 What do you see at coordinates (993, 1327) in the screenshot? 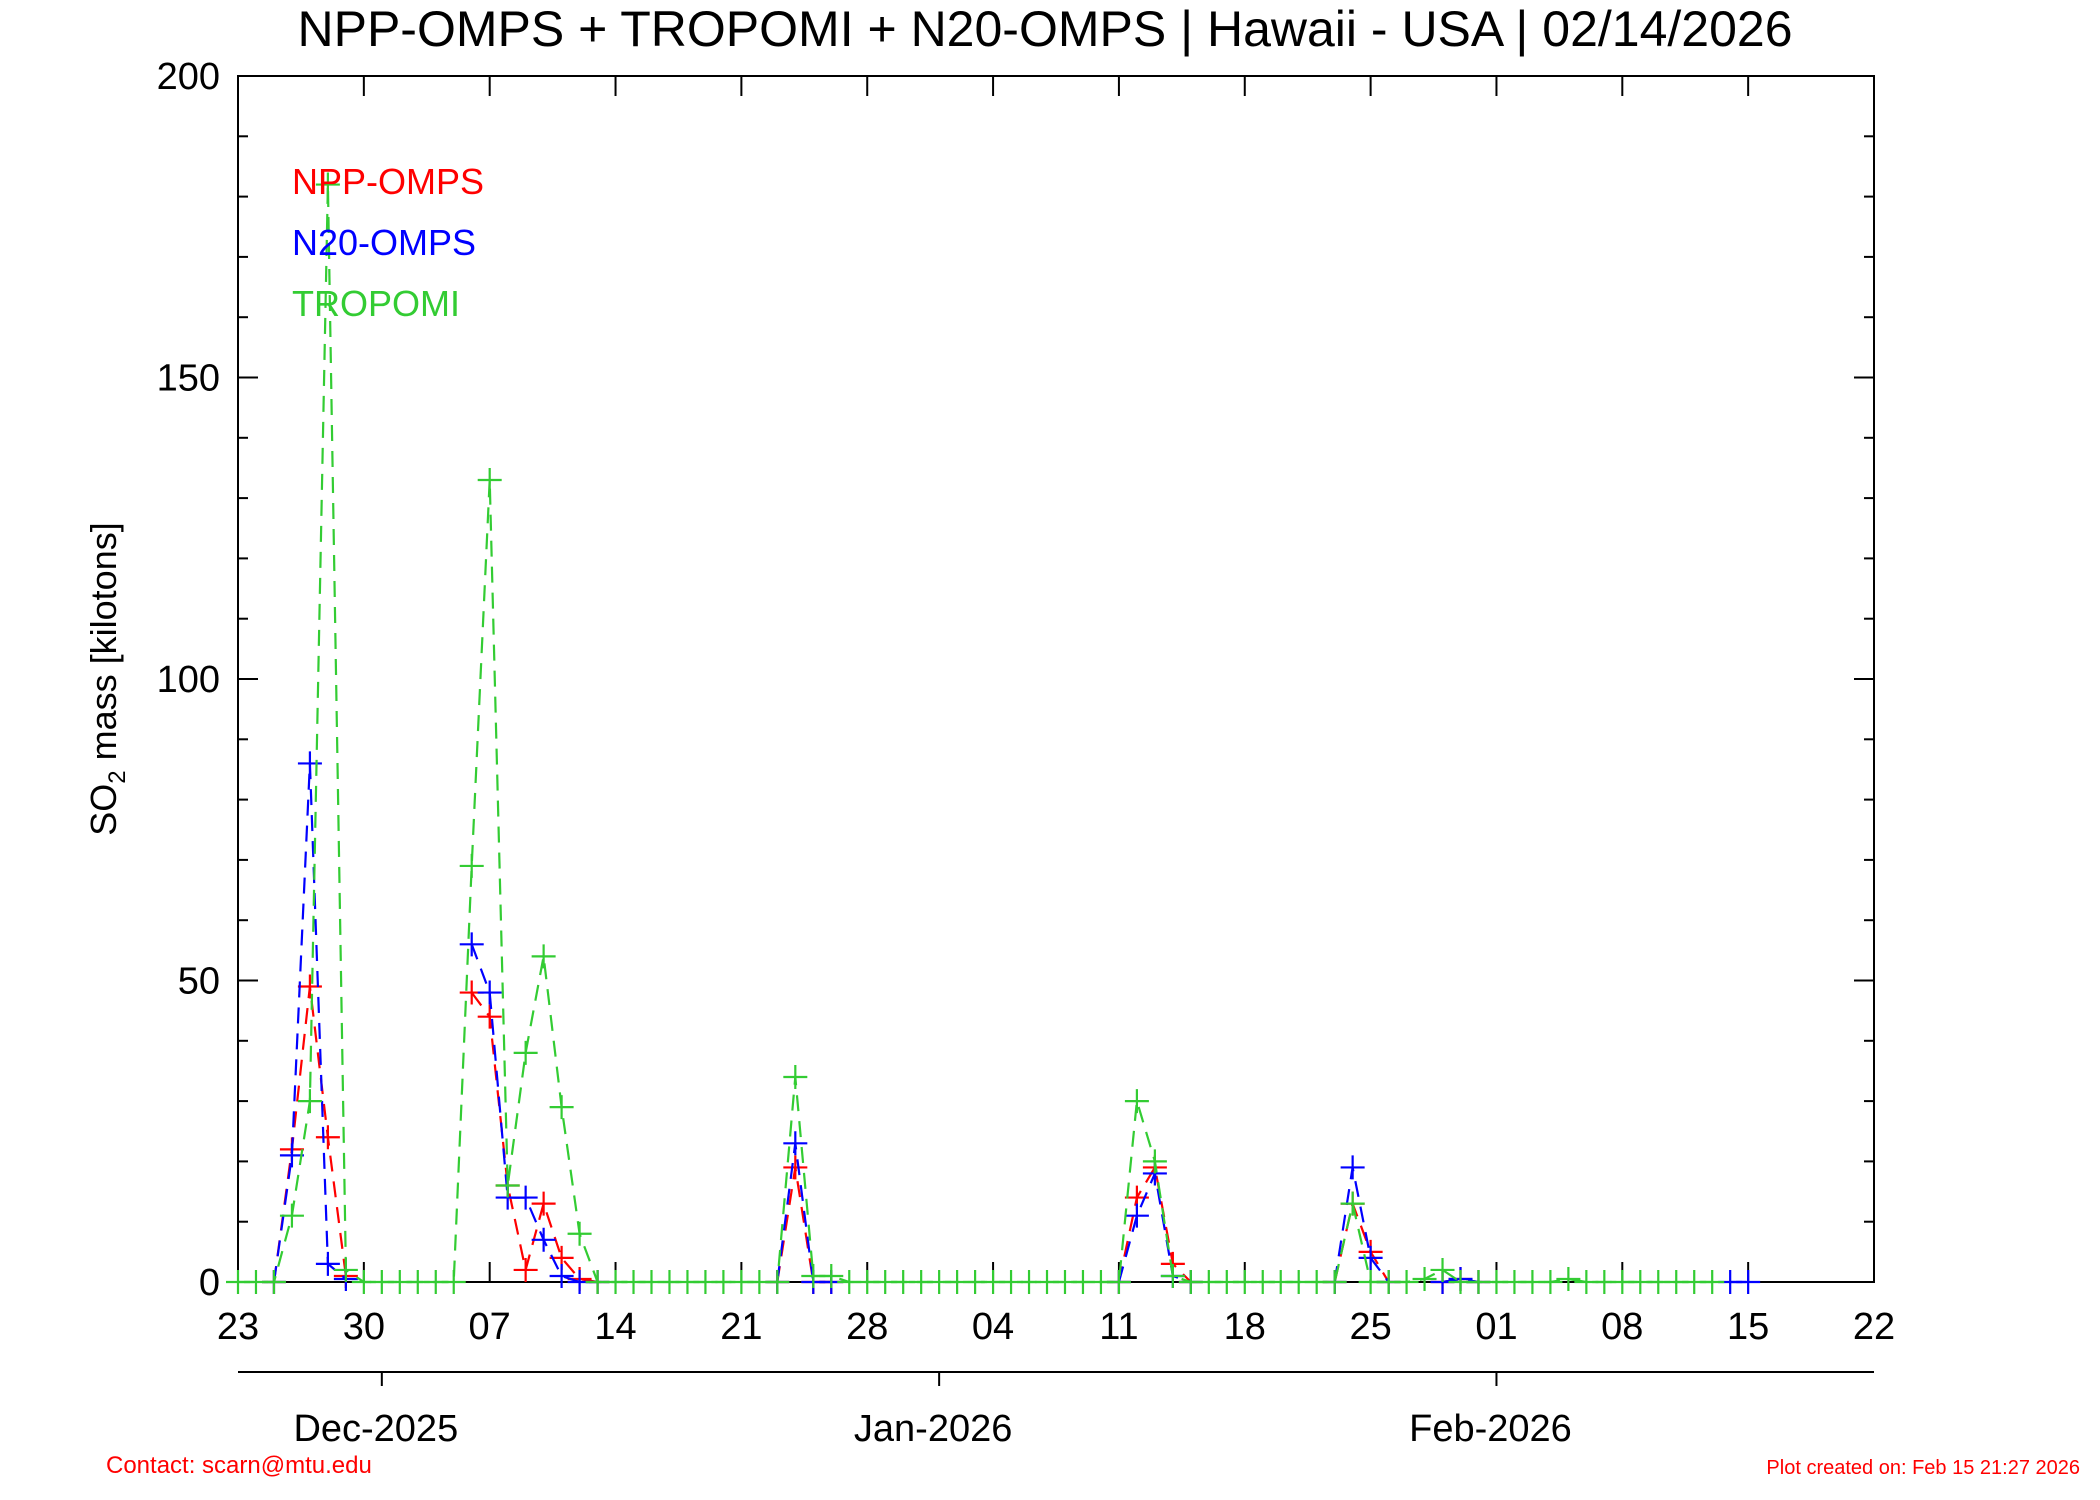
I see `x-tick-label: 04` at bounding box center [993, 1327].